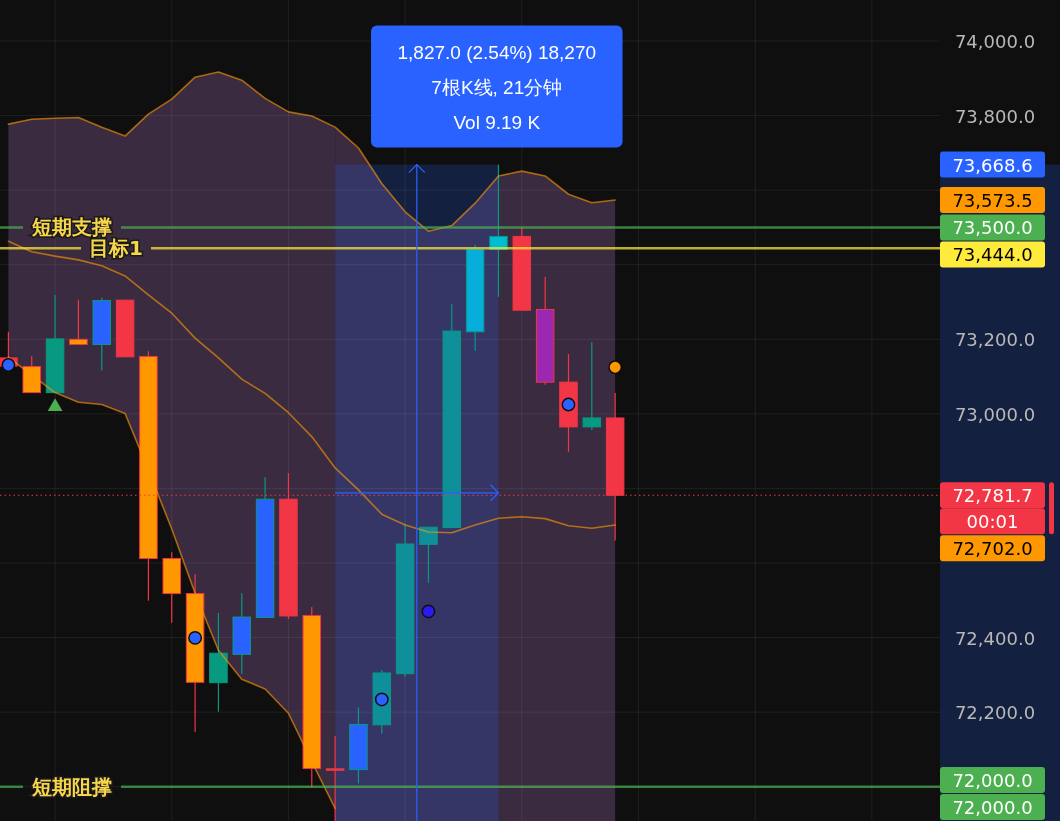 Image resolution: width=1060 pixels, height=821 pixels. I want to click on y-tick-label: 73,800.0, so click(995, 116).